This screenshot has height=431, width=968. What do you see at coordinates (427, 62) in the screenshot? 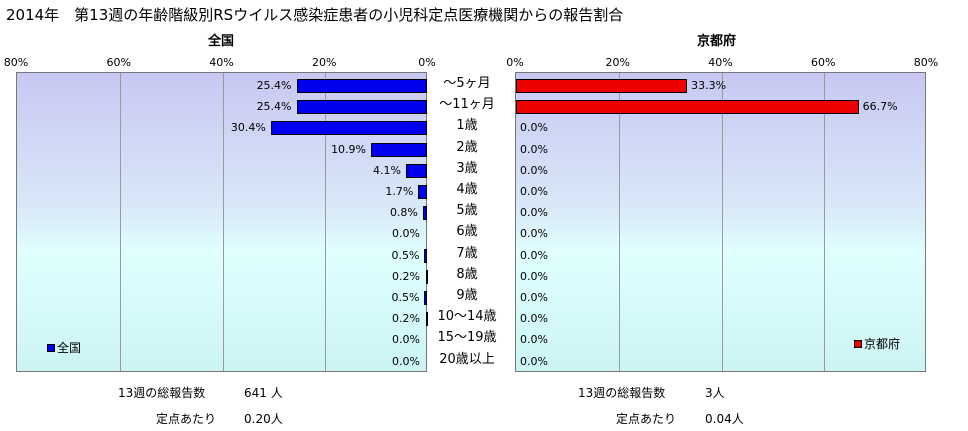
I see `left-x-tick-label: 0%` at bounding box center [427, 62].